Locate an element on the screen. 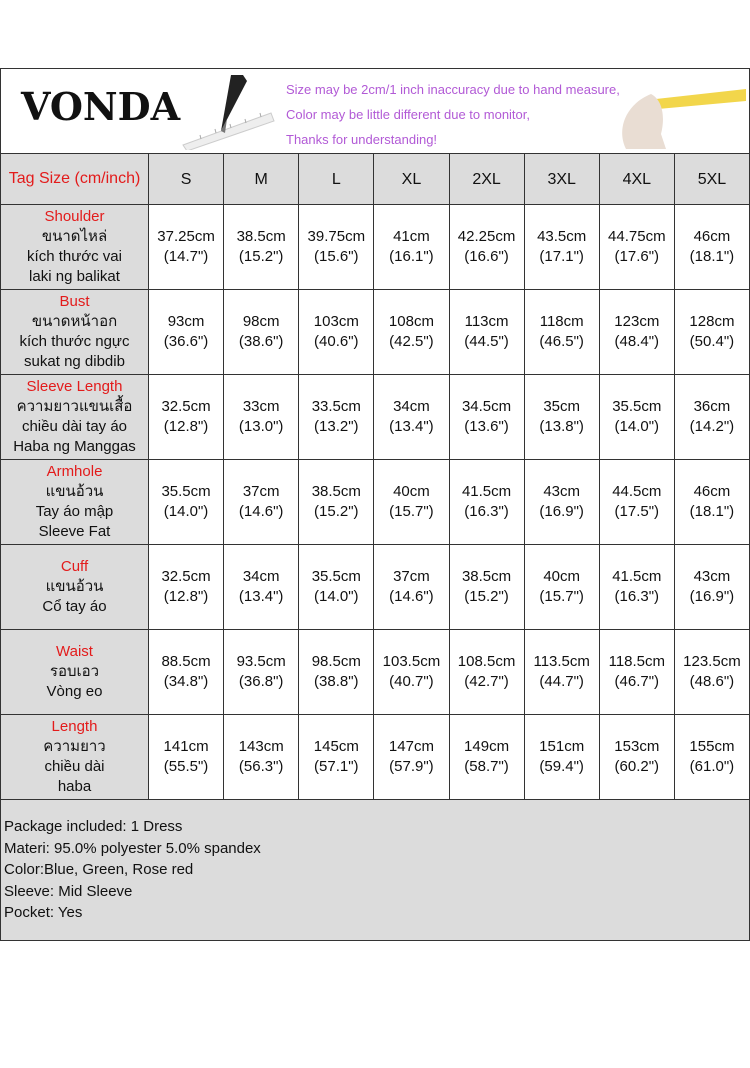 Image resolution: width=750 pixels, height=1068 pixels. cm-value: 153cm is located at coordinates (637, 746).